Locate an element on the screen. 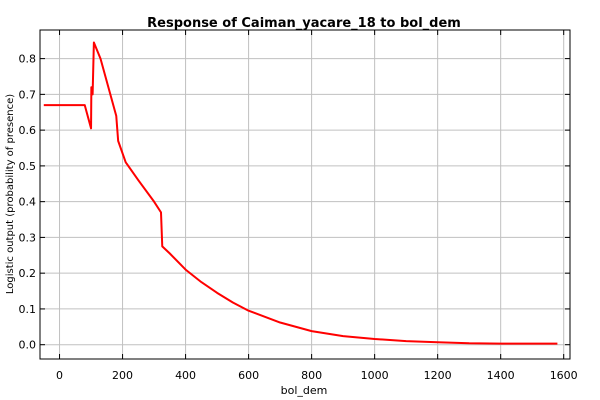 Image resolution: width=600 pixels, height=400 pixels. x-axis-label: bol_dem is located at coordinates (304, 390).